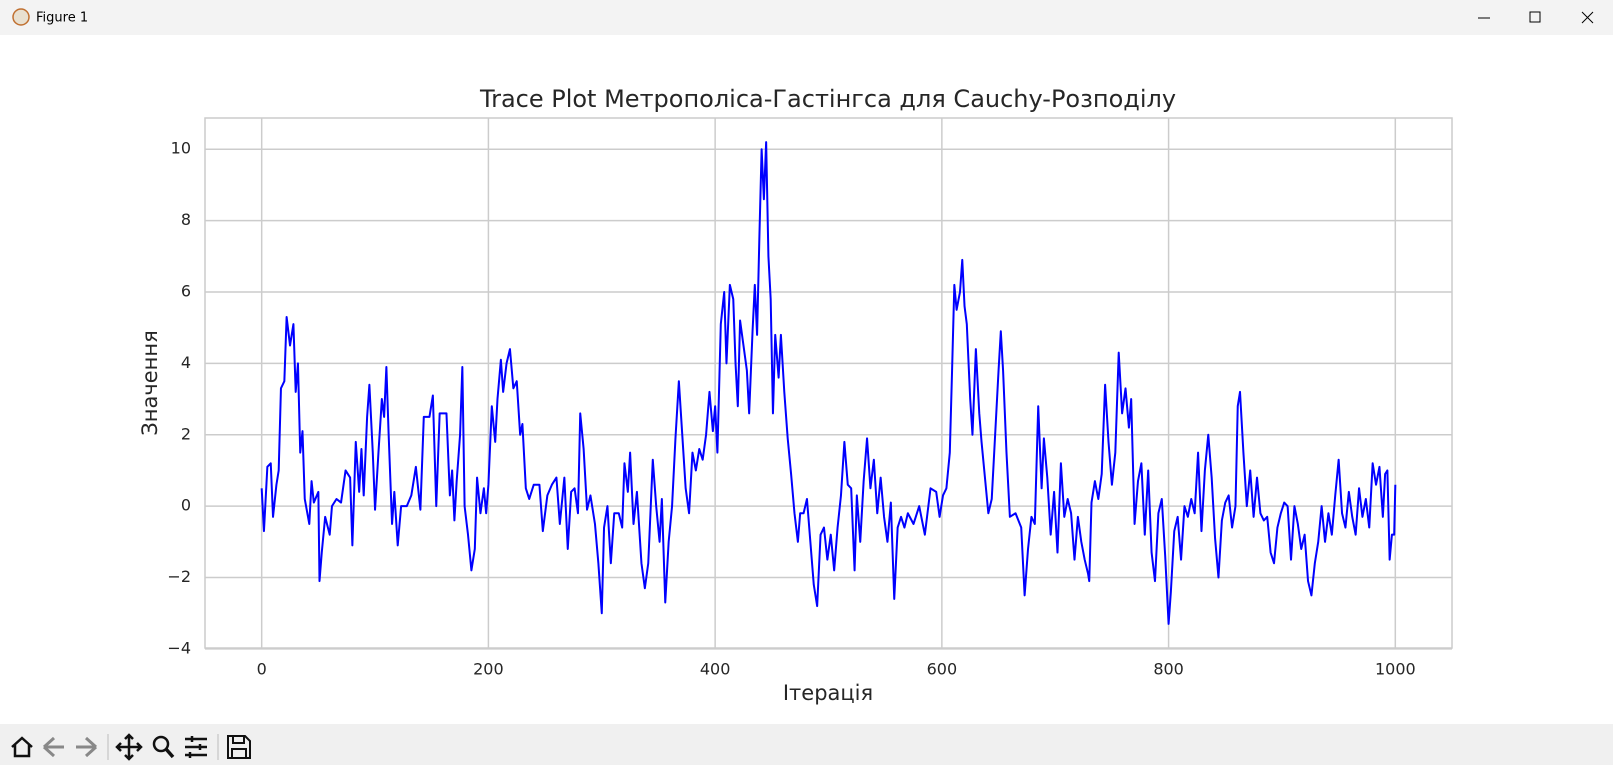  I want to click on app-icon, so click(21, 17).